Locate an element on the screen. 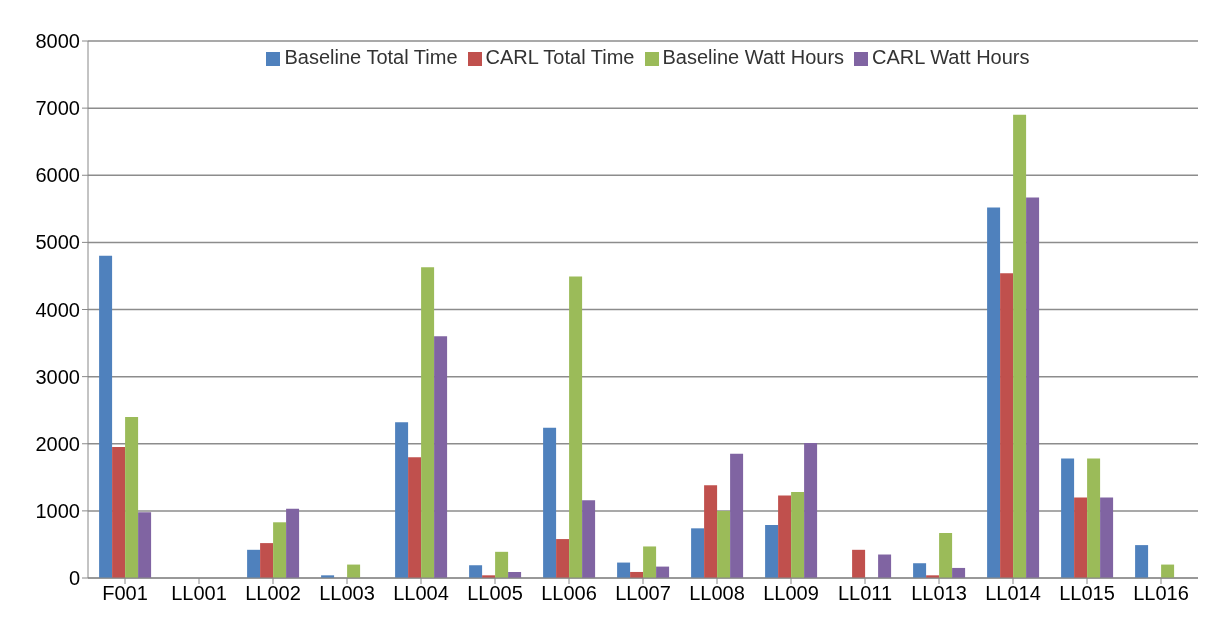 Image resolution: width=1219 pixels, height=635 pixels. x-tick-label: LL009 is located at coordinates (791, 593).